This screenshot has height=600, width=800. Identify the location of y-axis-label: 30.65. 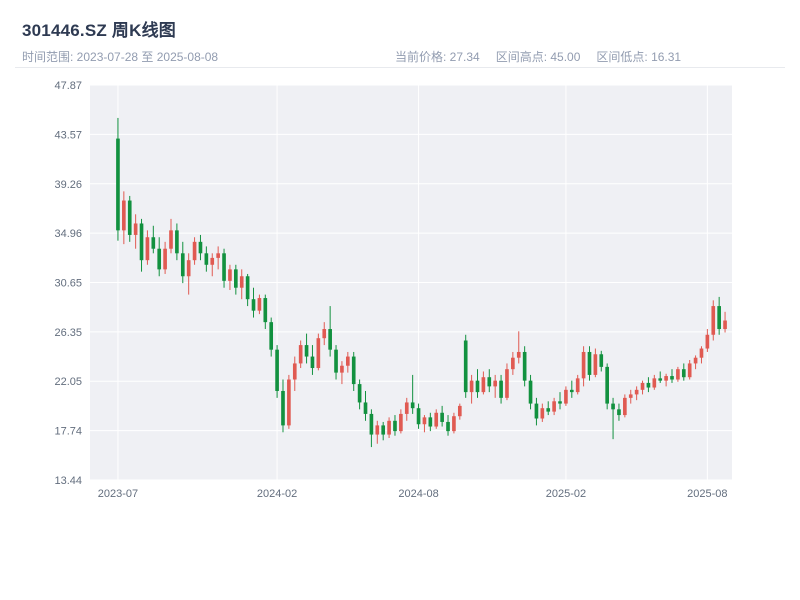
(68, 284).